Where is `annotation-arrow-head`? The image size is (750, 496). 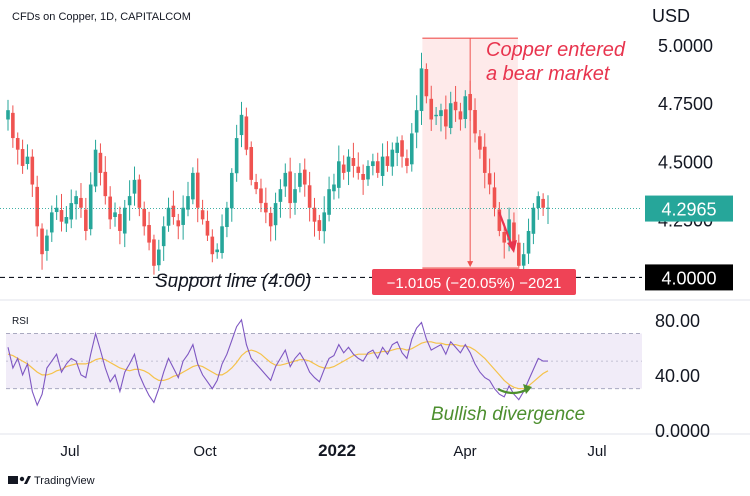
annotation-arrow-head is located at coordinates (512, 246).